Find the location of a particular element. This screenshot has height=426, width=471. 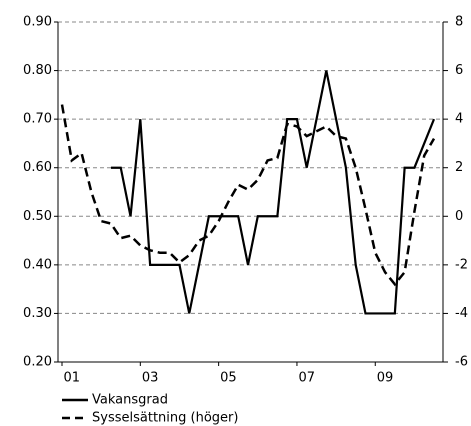

x-tick-label: 07 is located at coordinates (306, 378).